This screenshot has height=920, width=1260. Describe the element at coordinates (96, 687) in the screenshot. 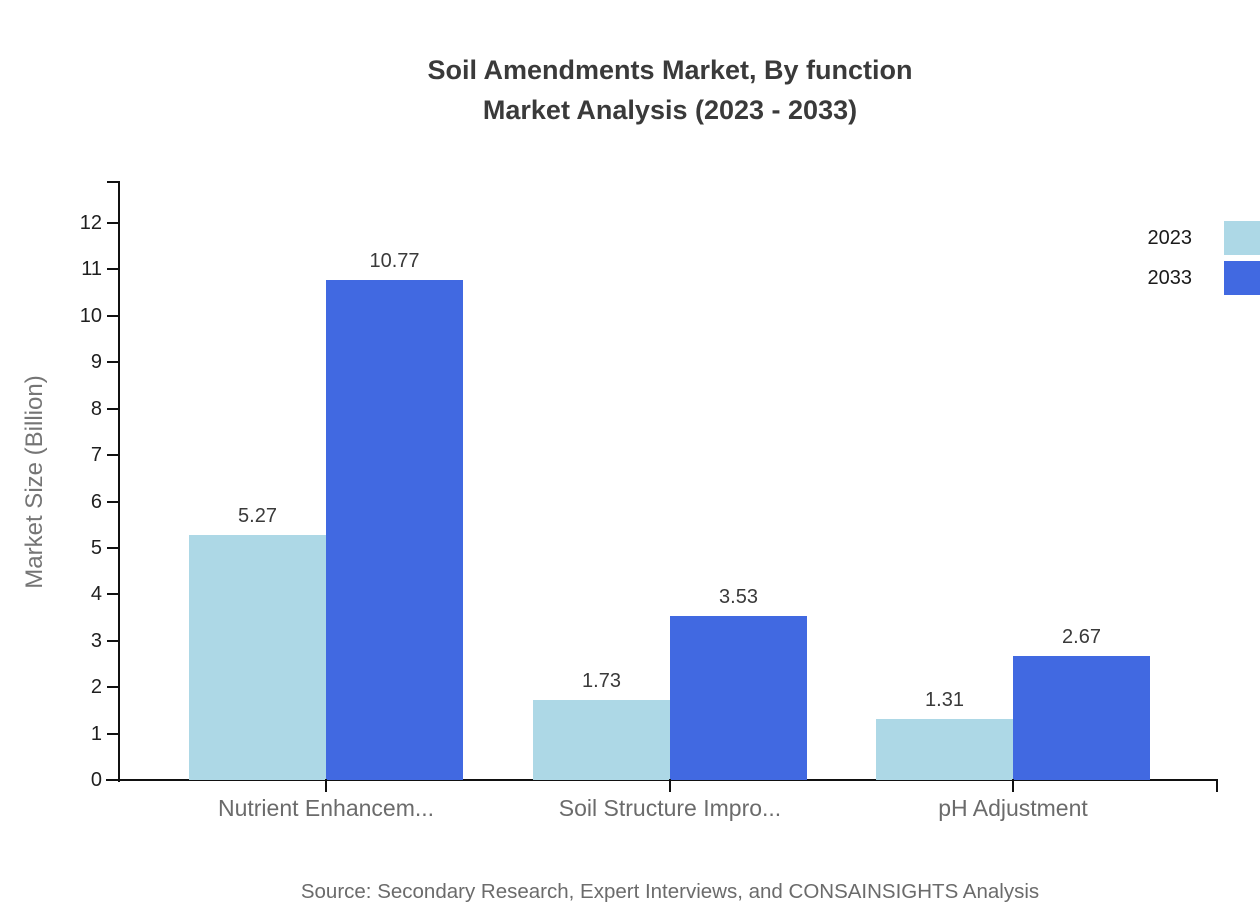

I see `y-tick-label: 2` at that location.